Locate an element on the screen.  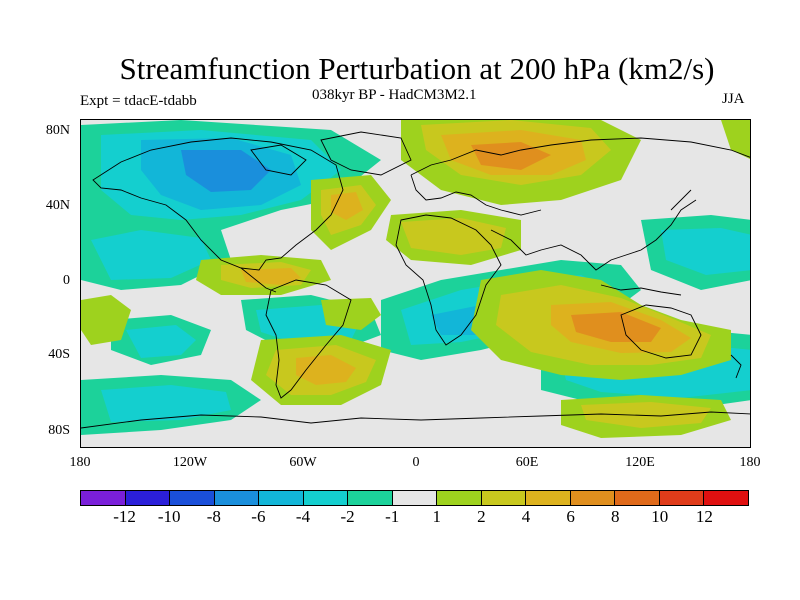
experiment-label: Expt = tdacE-tdabb is located at coordinates (138, 101).